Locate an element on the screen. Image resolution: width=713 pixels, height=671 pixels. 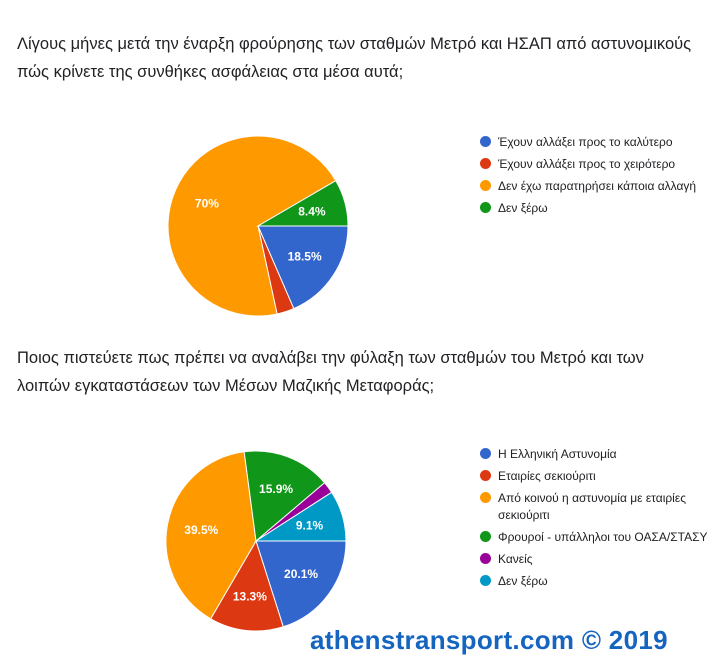
legend-label: Έχουν αλλάξει προς το χειρότερο is located at coordinates (587, 164).